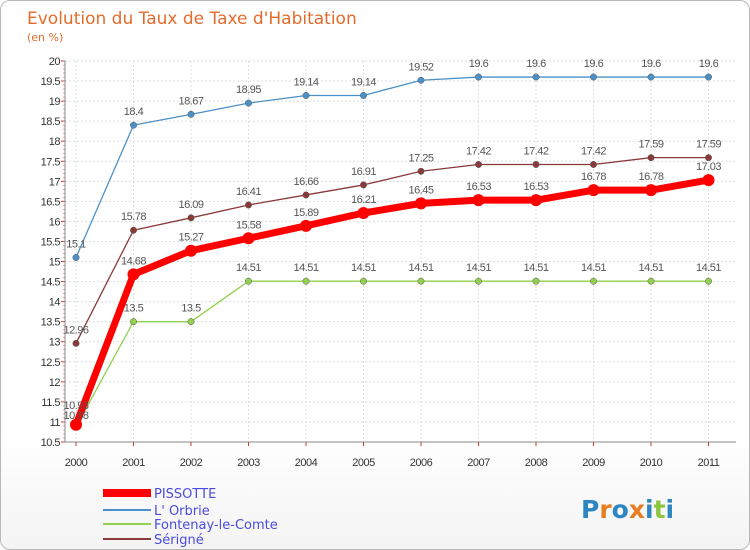 The height and width of the screenshot is (550, 750). I want to click on x-tick-label: 2006, so click(421, 463).